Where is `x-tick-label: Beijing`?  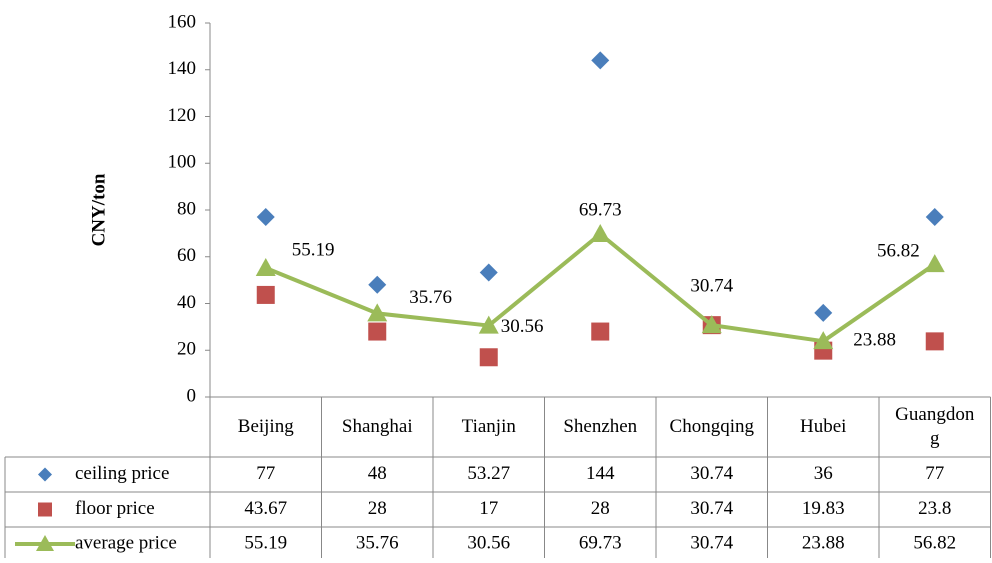
x-tick-label: Beijing is located at coordinates (265, 426).